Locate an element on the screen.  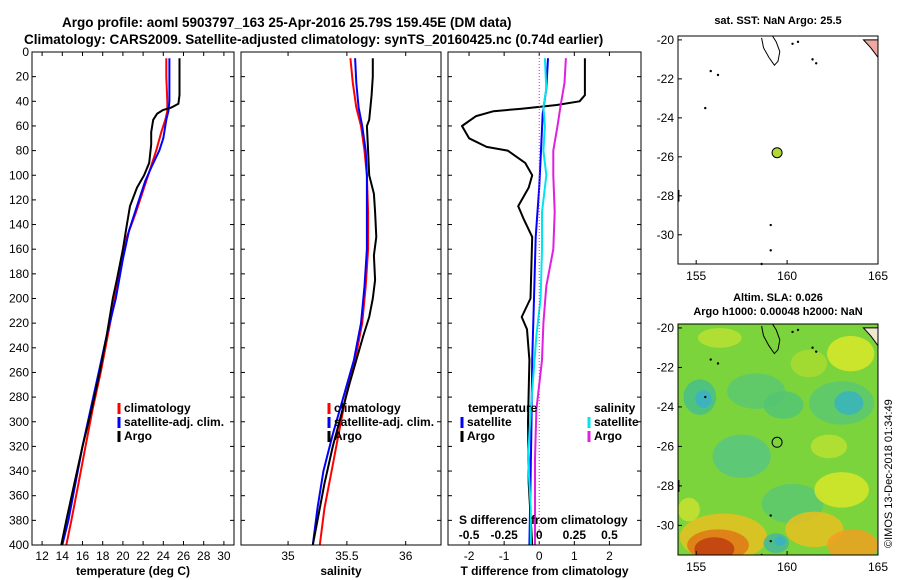
sla-map-argo-marker is located at coordinates (777, 442).